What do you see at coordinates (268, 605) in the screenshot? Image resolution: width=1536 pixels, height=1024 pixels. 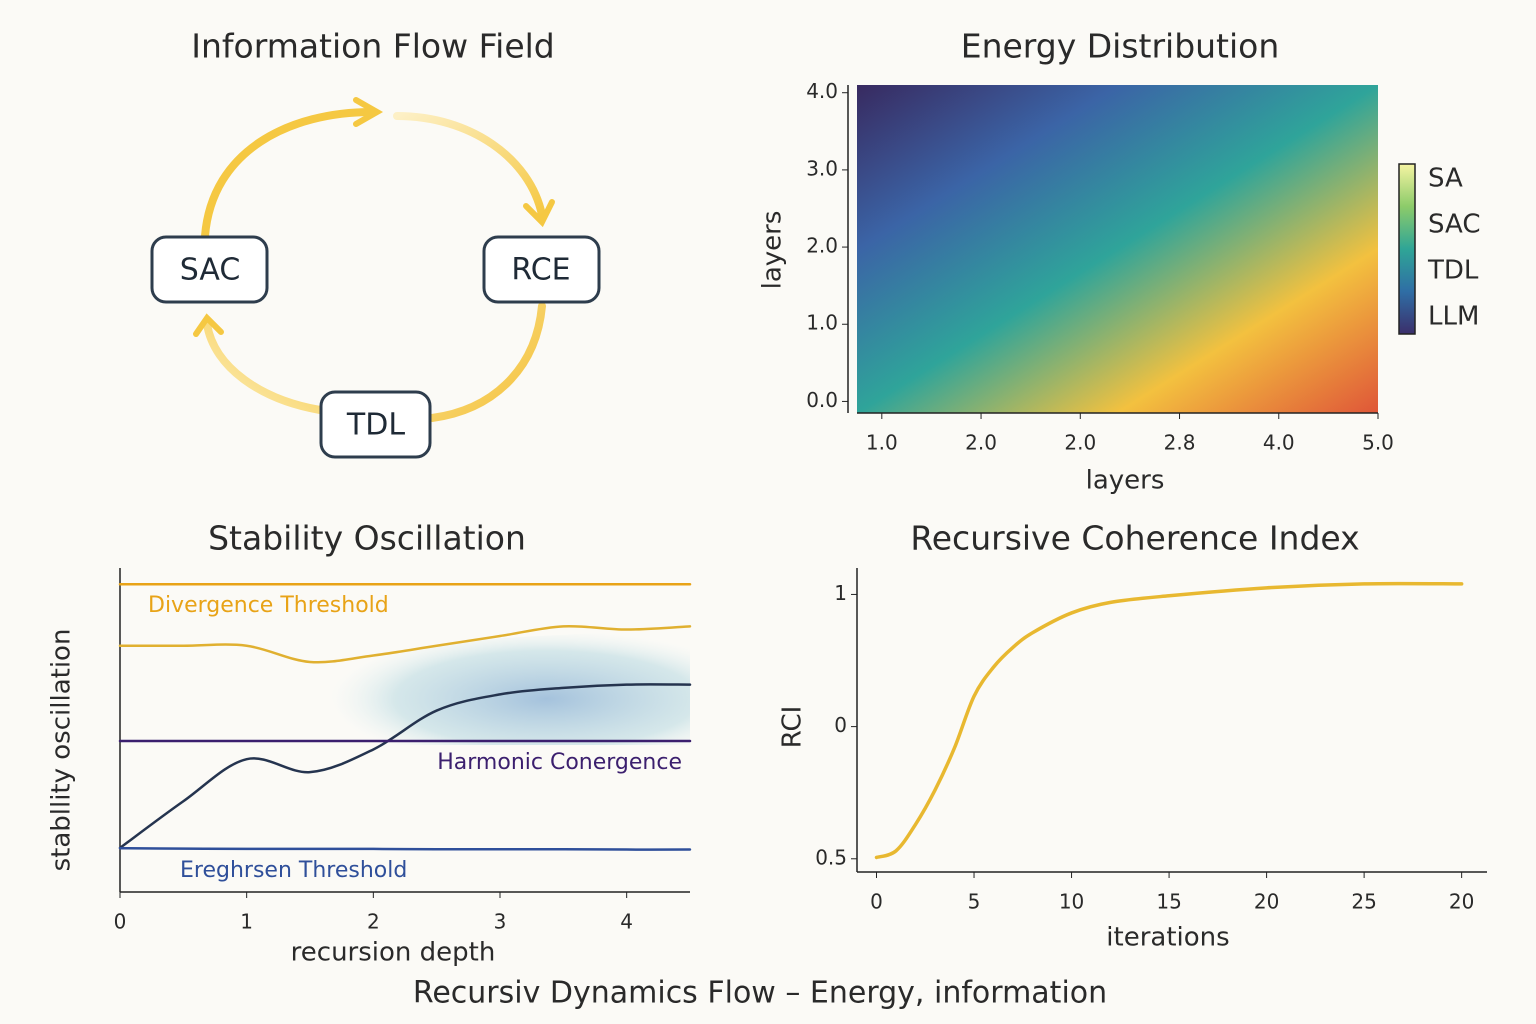 I see `series-label: Divergence Threshold` at bounding box center [268, 605].